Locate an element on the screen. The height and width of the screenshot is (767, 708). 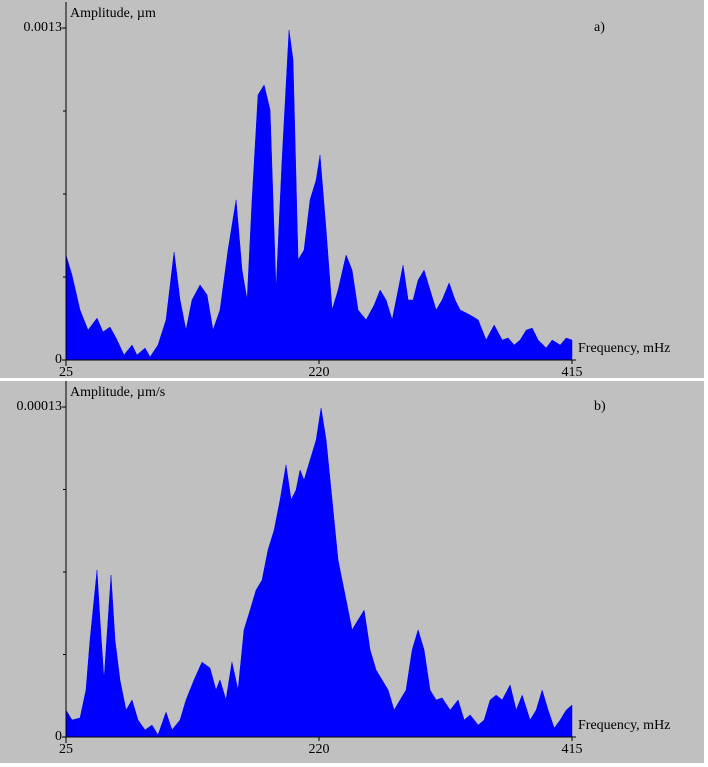
panel-label: a) is located at coordinates (599, 27).